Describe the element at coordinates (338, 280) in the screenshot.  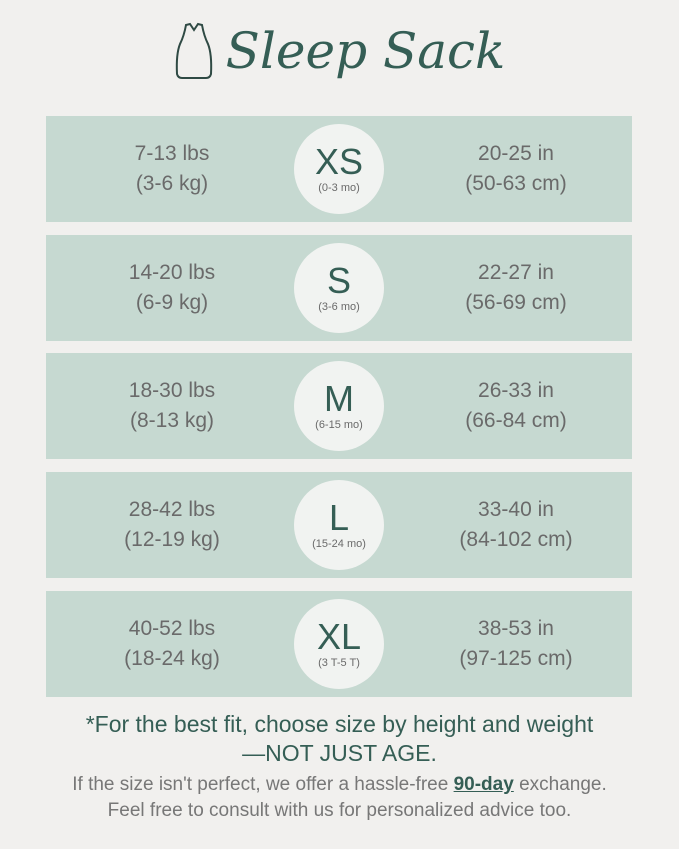
I see `size-label: S` at that location.